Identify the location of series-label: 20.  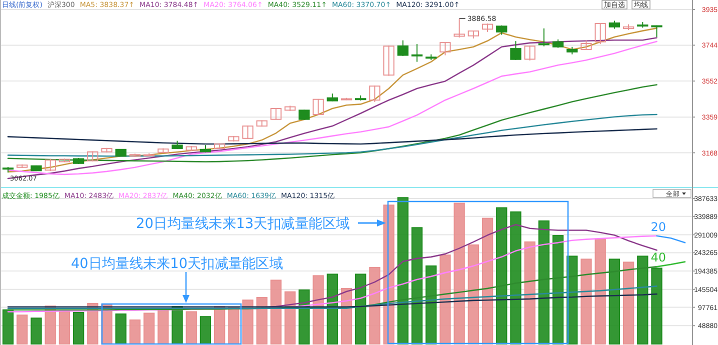
(658, 227).